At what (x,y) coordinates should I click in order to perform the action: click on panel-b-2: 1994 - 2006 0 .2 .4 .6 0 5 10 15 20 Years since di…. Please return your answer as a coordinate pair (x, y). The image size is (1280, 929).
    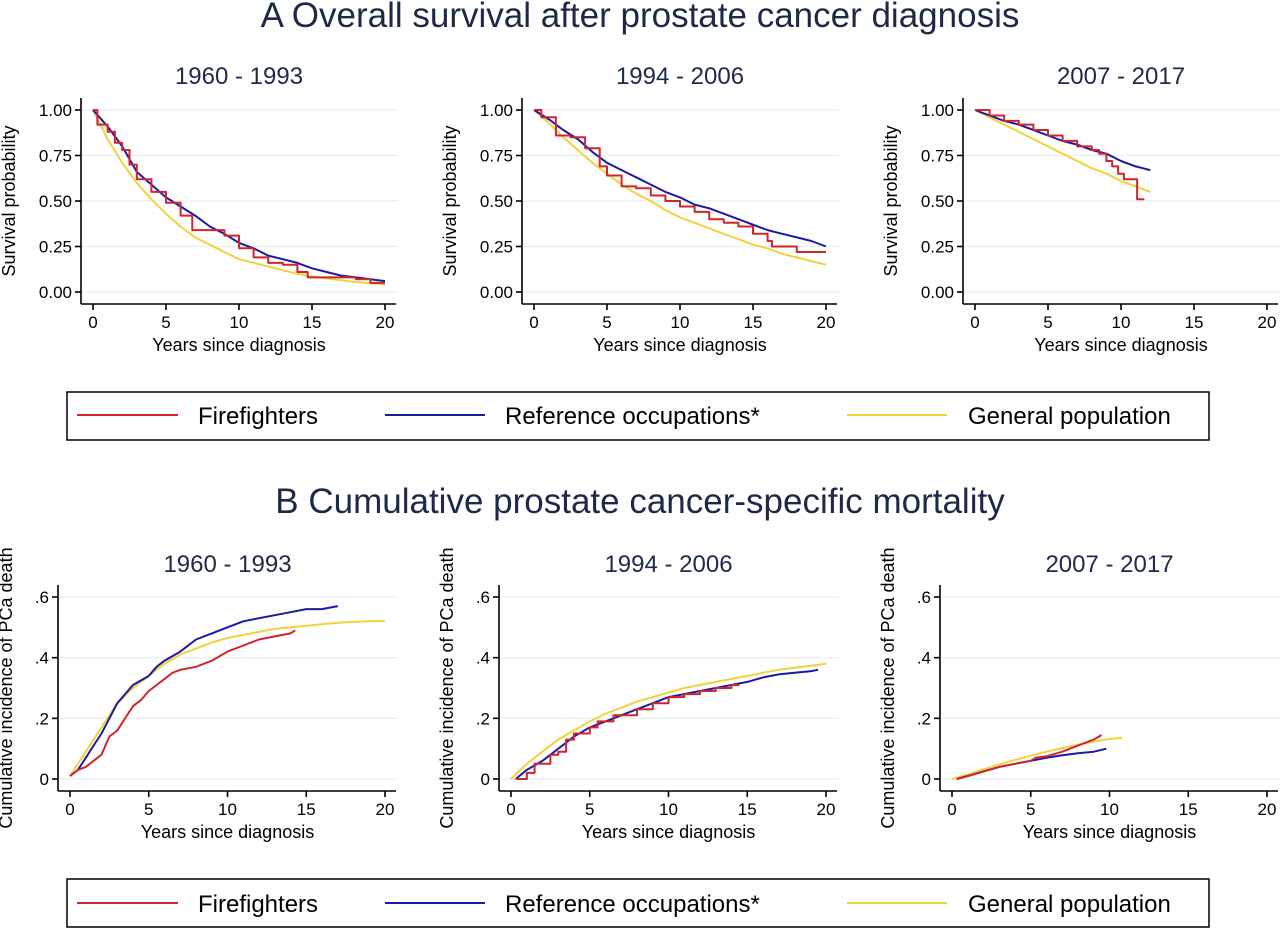
    Looking at the image, I should click on (638, 694).